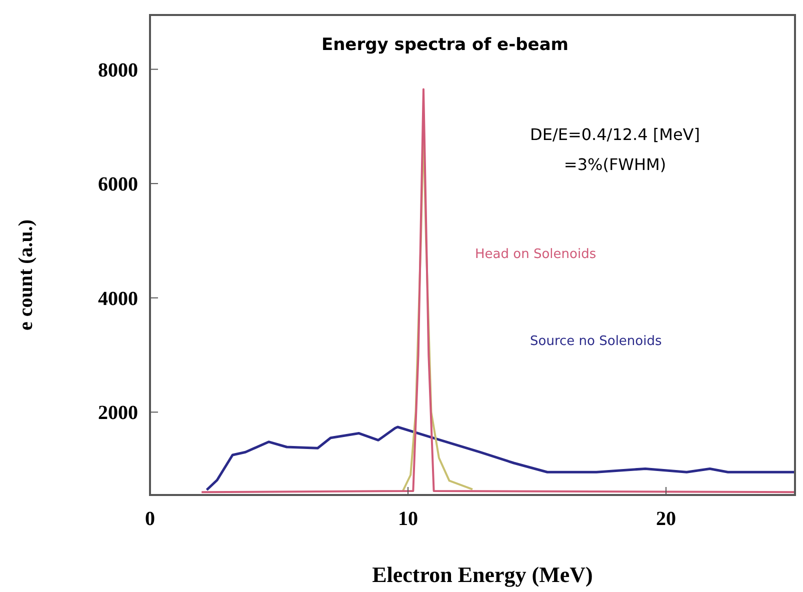 Image resolution: width=803 pixels, height=592 pixels. Describe the element at coordinates (118, 413) in the screenshot. I see `y-tick-label: 2000` at that location.